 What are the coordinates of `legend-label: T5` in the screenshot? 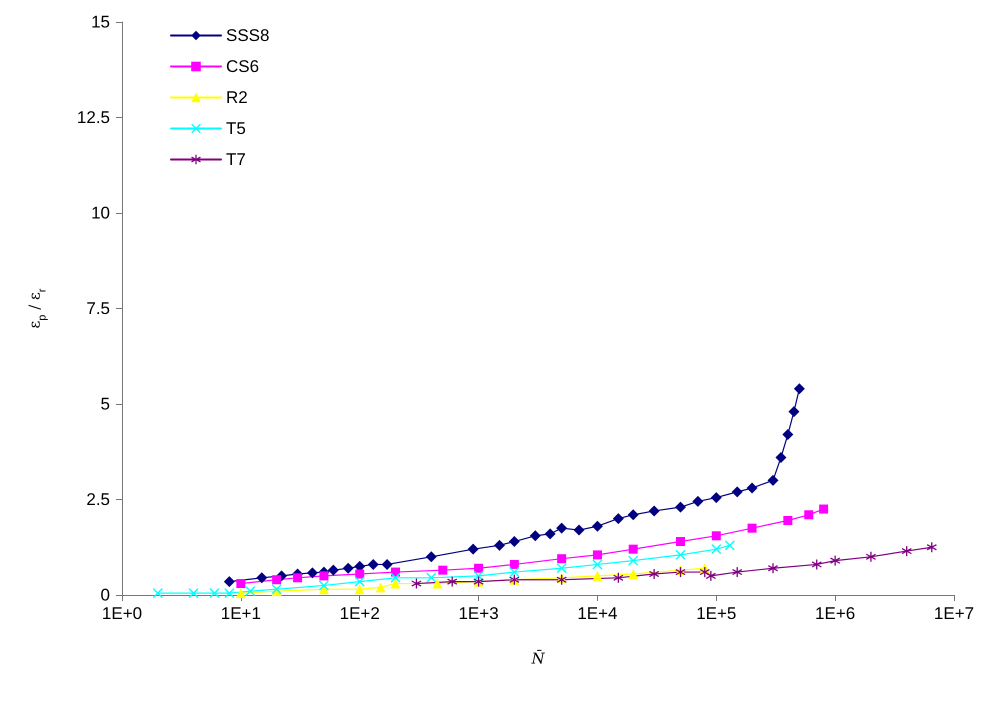 It's located at (236, 128).